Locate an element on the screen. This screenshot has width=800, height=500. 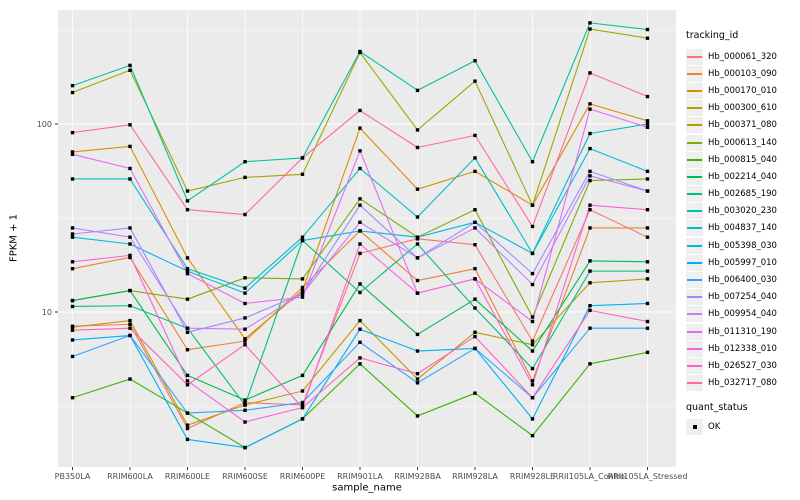
legend-item-Hb_011310_190: Hb_011310_190 is located at coordinates (742, 331).